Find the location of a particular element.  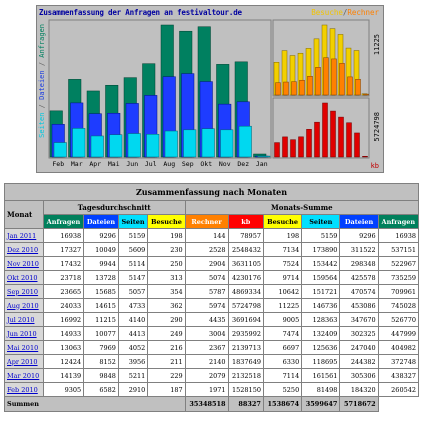

value-cell: 2079 is located at coordinates (206, 375).